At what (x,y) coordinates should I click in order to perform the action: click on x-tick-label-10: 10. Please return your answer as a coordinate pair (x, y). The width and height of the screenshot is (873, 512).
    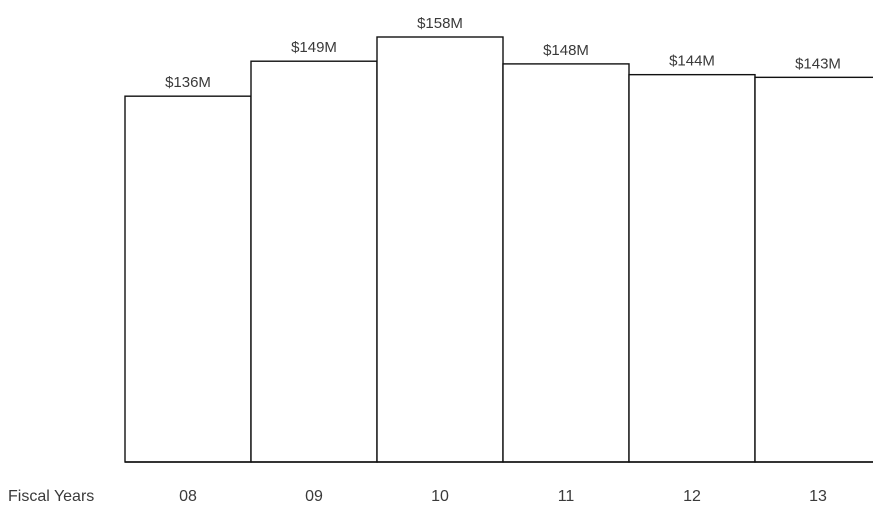
    Looking at the image, I should click on (440, 496).